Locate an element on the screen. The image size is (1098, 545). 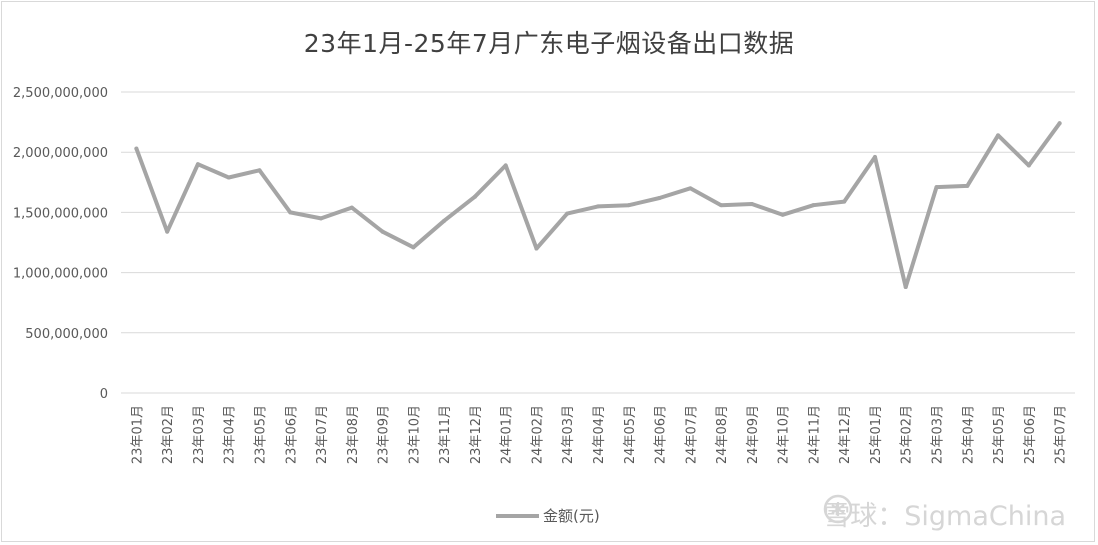
x-tick-label: 23年10月 is located at coordinates (414, 434).